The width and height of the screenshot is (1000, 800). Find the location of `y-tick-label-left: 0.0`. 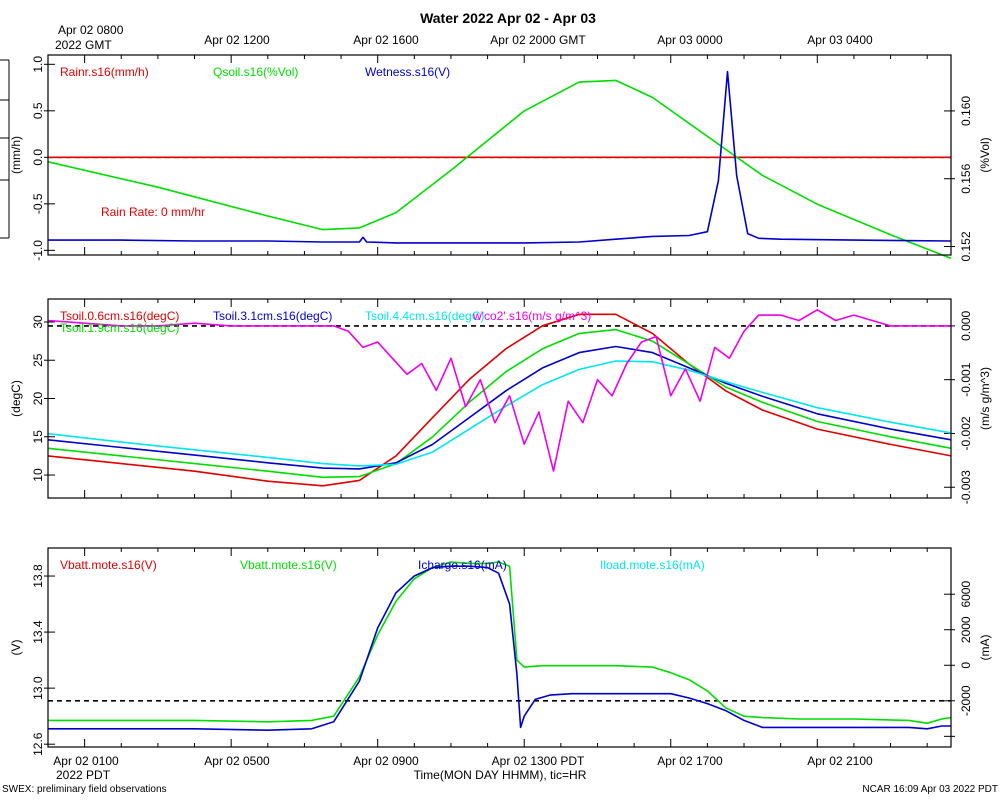

y-tick-label-left: 0.0 is located at coordinates (38, 157).